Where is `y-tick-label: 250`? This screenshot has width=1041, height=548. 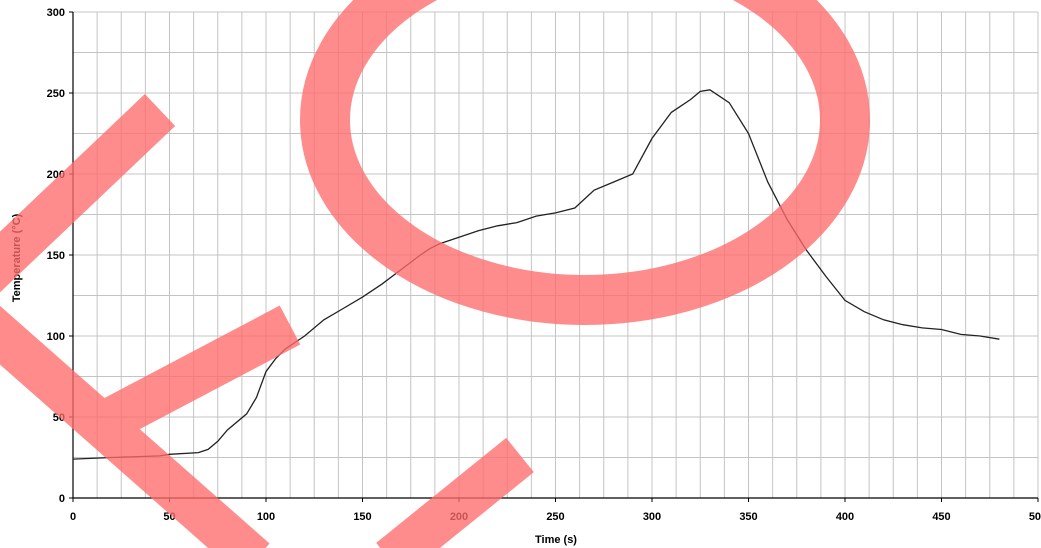 y-tick-label: 250 is located at coordinates (56, 94).